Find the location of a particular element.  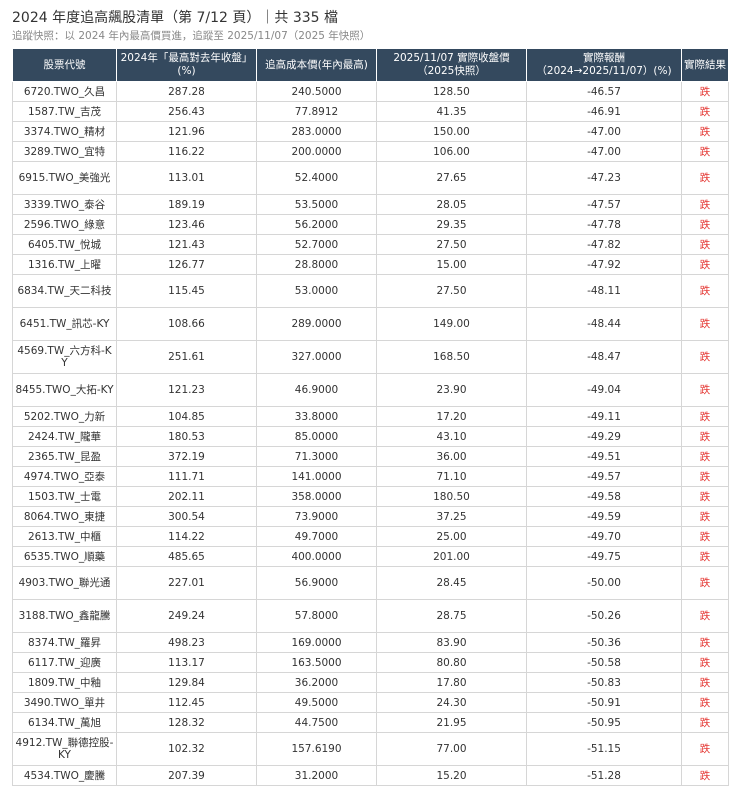

stock-code-cell: 6535.TWO_順藥 is located at coordinates (64, 556).